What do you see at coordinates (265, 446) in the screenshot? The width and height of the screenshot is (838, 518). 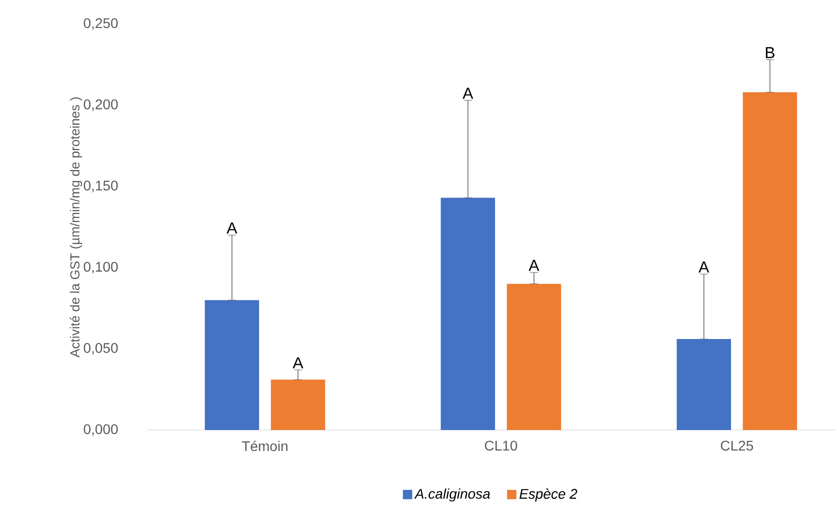 I see `x-tick-label: Témoin` at bounding box center [265, 446].